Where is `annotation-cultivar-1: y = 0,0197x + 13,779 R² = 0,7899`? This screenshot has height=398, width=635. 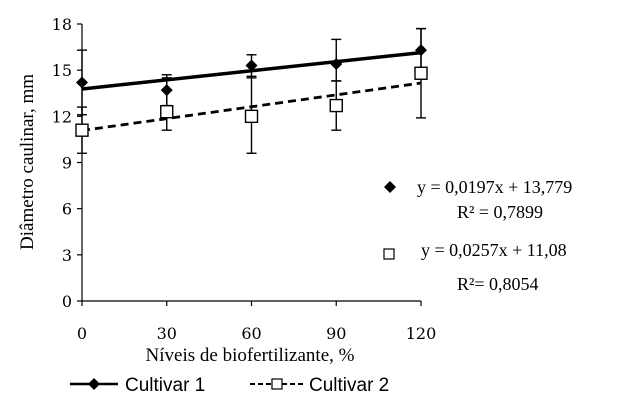
annotation-cultivar-1: y = 0,0197x + 13,779 R² = 0,7899 is located at coordinates (478, 199).